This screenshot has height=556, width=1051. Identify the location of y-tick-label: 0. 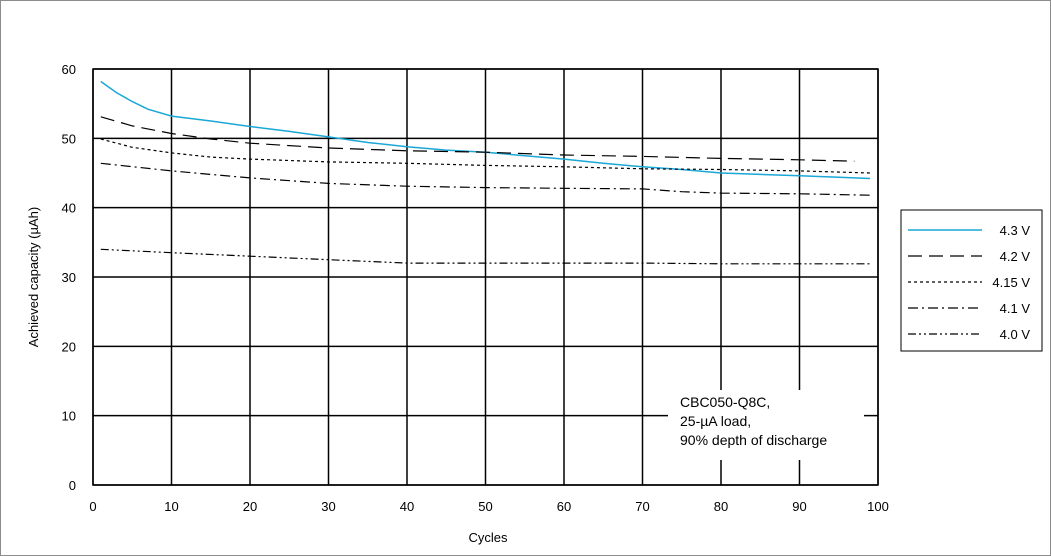
(72, 485).